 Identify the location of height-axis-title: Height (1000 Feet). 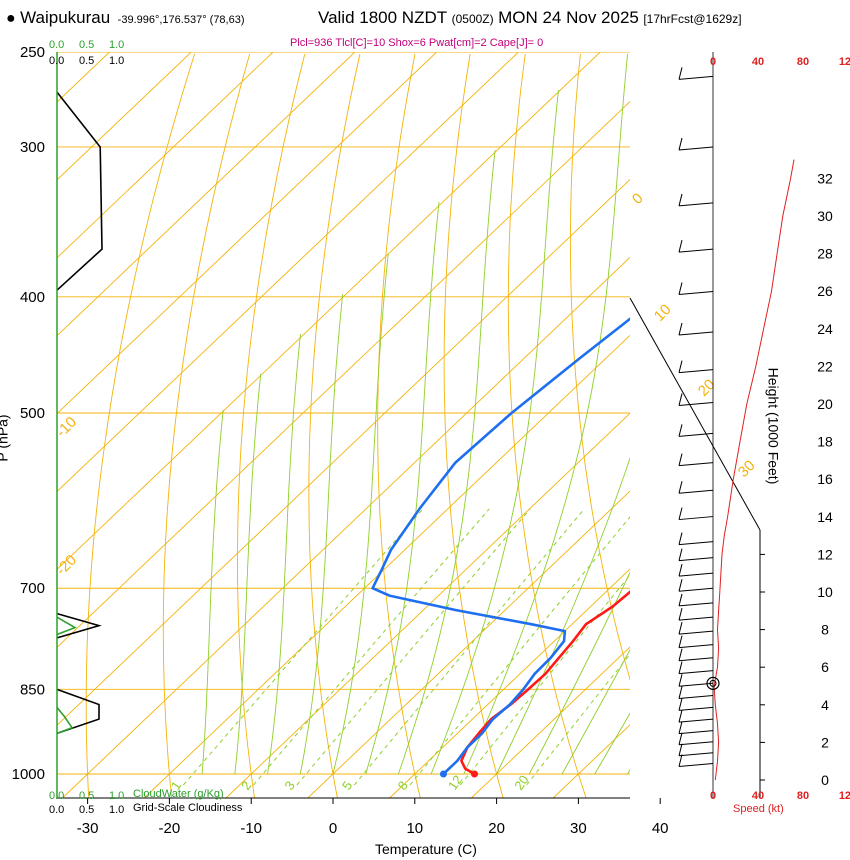
(773, 426).